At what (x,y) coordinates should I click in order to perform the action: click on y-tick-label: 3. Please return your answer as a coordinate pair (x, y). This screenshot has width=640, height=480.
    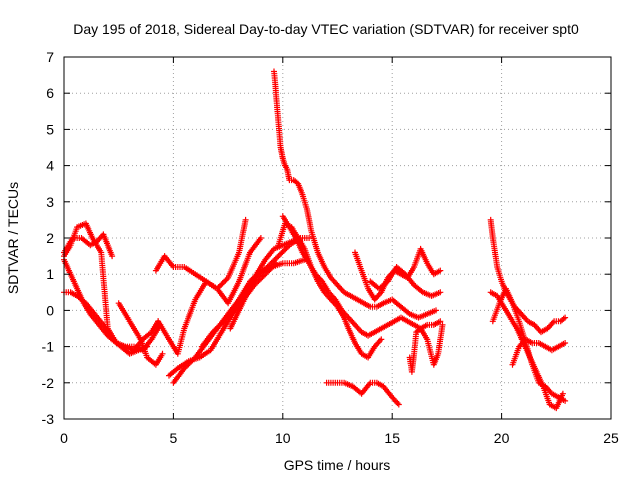
    Looking at the image, I should click on (50, 202).